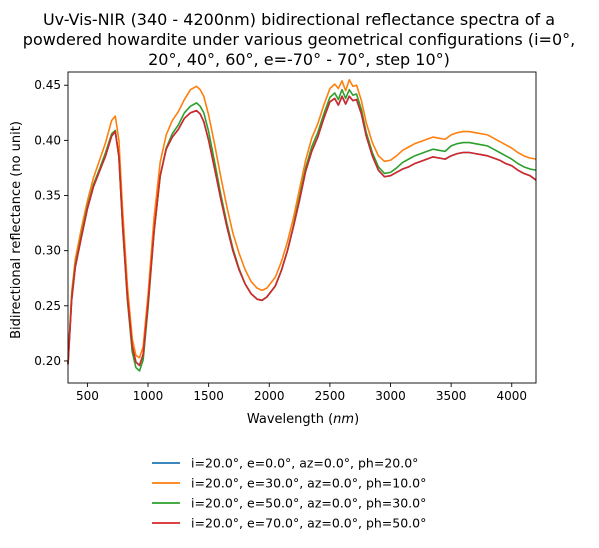  What do you see at coordinates (148, 396) in the screenshot?
I see `x-tick-label: 1000` at bounding box center [148, 396].